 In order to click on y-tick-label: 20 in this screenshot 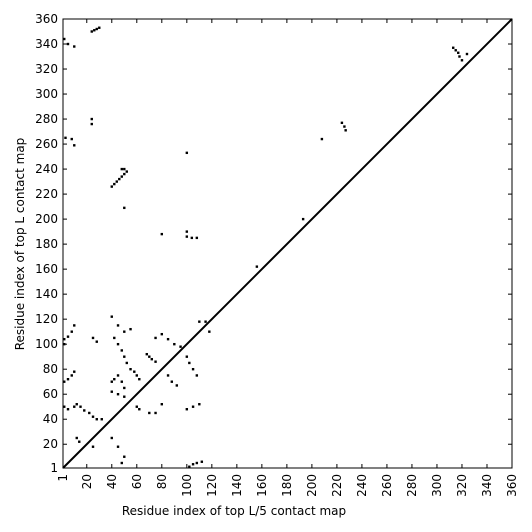, I will do `click(50, 444)`.